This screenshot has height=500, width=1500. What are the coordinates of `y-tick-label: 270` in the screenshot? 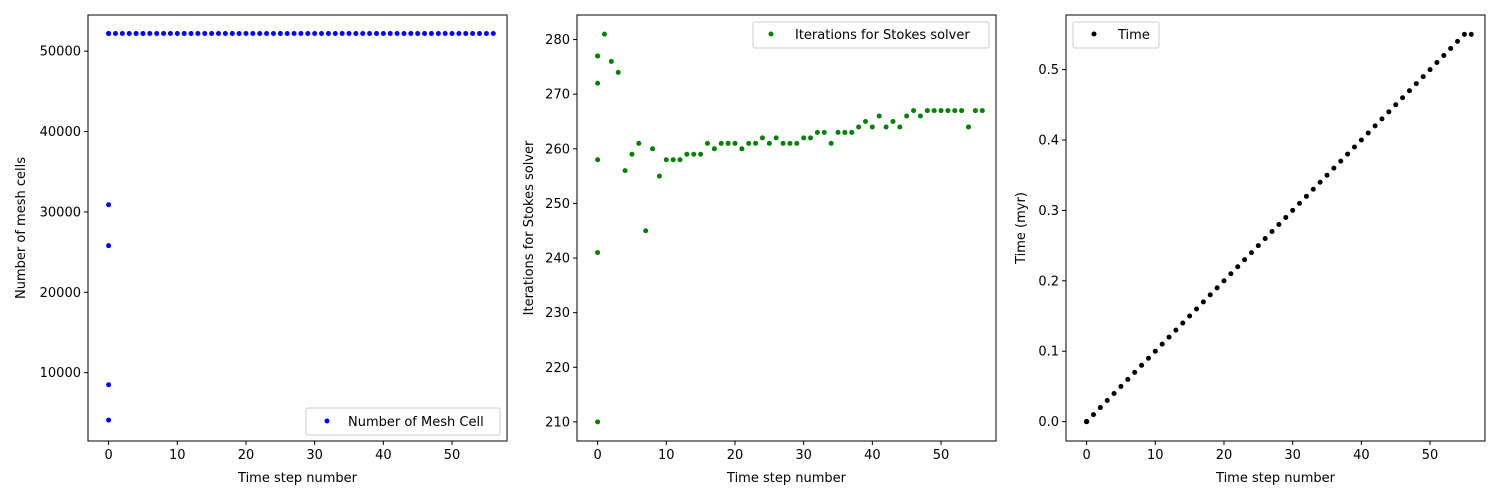 It's located at (557, 95).